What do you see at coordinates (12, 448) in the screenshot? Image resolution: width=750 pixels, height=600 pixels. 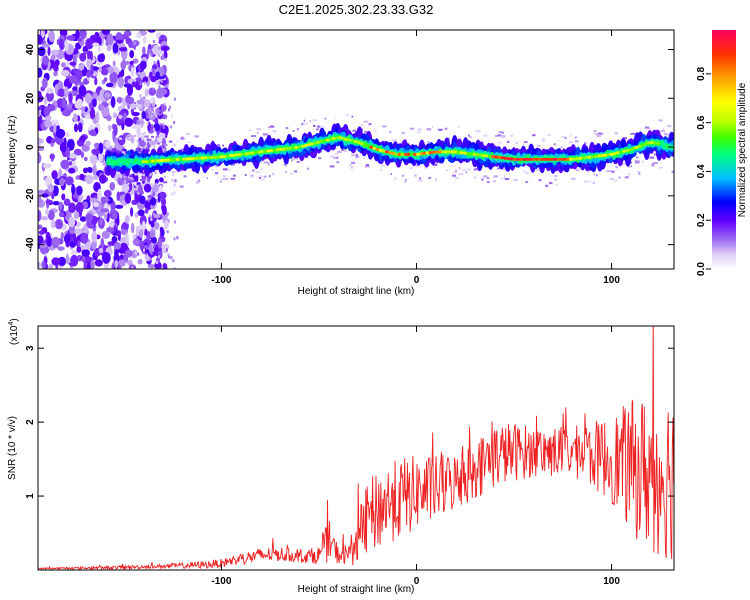 I see `snr-ylabel: SNR (10 * v/v)` at bounding box center [12, 448].